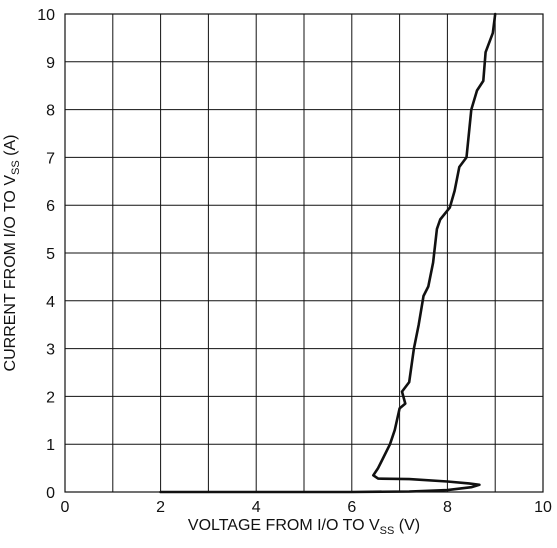 The height and width of the screenshot is (548, 557). I want to click on y-tick-label: 7, so click(50, 158).